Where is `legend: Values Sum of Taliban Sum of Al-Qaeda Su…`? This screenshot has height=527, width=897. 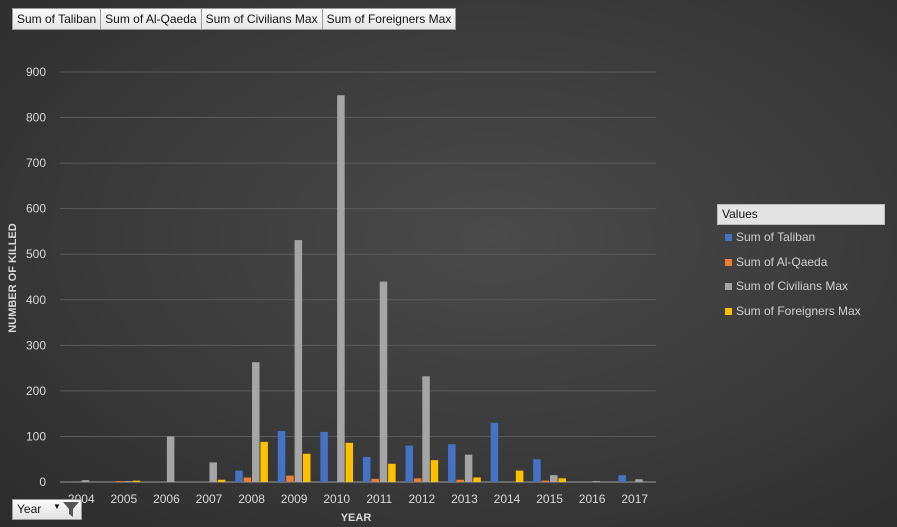 legend: Values Sum of Taliban Sum of Al-Qaeda Su… is located at coordinates (801, 263).